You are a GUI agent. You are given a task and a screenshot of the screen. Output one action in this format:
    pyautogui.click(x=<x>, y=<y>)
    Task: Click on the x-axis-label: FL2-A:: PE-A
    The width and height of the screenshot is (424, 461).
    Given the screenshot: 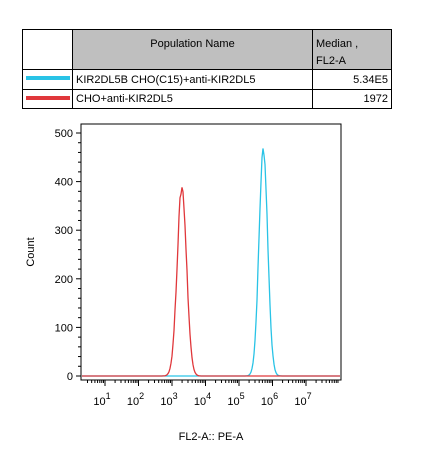 What is the action you would take?
    pyautogui.click(x=211, y=437)
    